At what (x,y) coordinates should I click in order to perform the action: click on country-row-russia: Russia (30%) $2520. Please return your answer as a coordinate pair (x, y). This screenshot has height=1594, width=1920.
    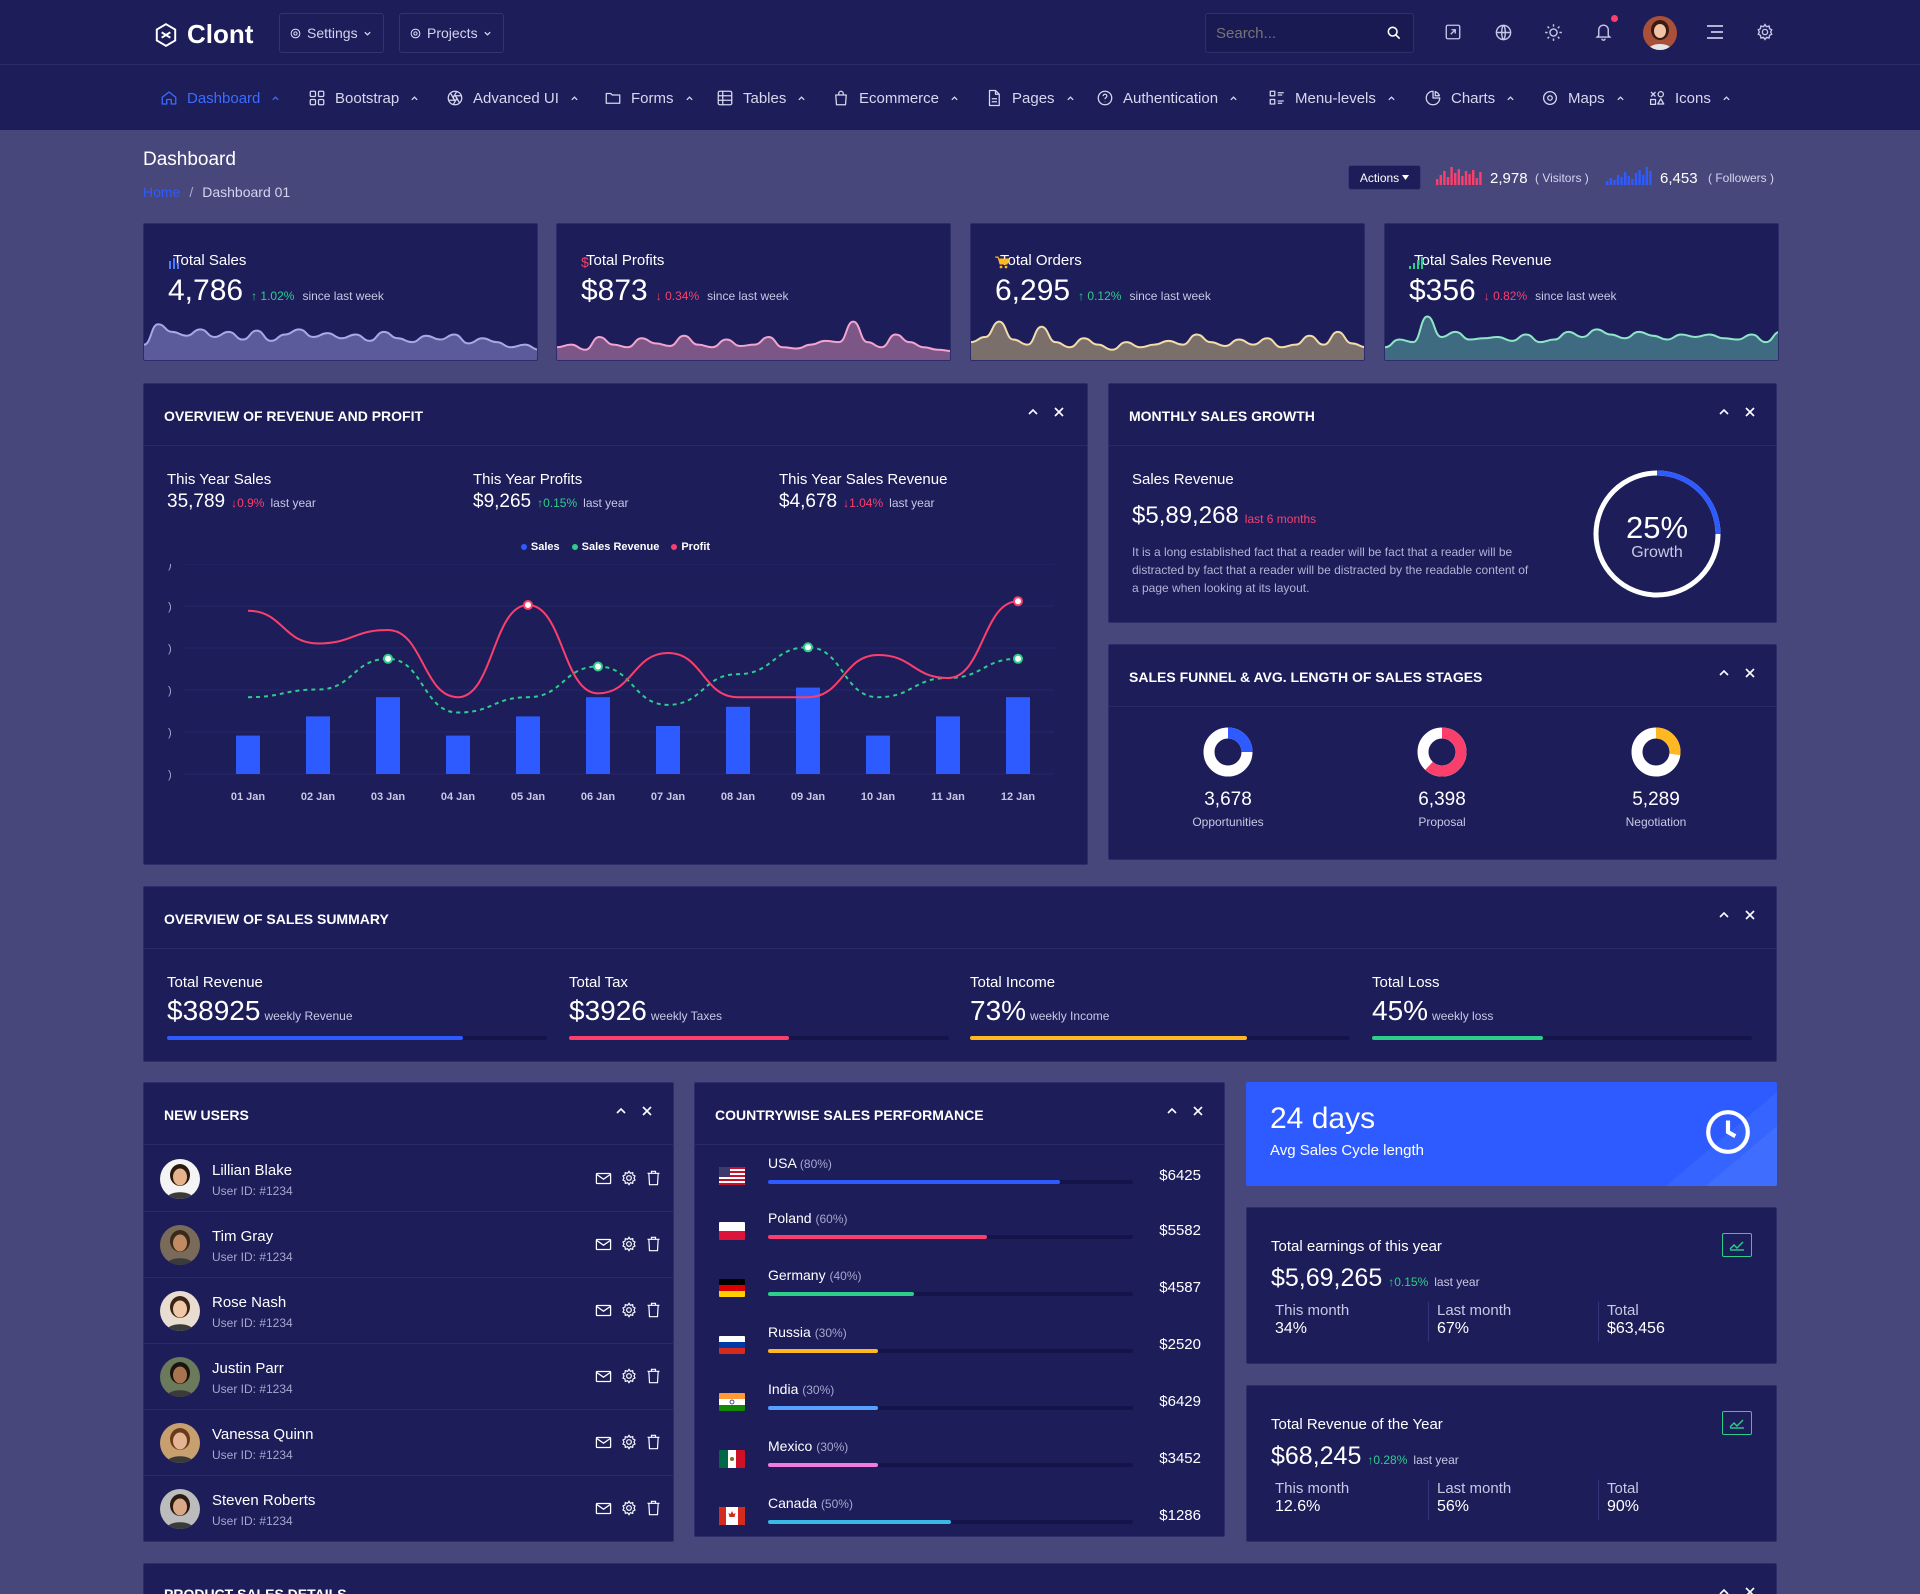
    Looking at the image, I should click on (959, 1343).